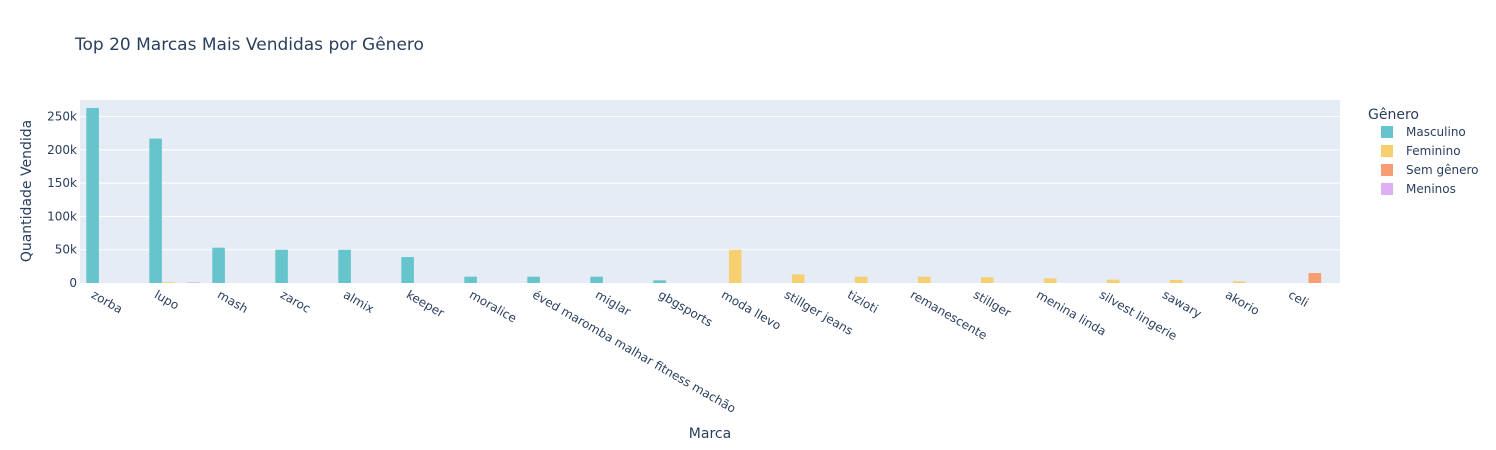  What do you see at coordinates (1433, 151) in the screenshot?
I see `legend-label: Feminino` at bounding box center [1433, 151].